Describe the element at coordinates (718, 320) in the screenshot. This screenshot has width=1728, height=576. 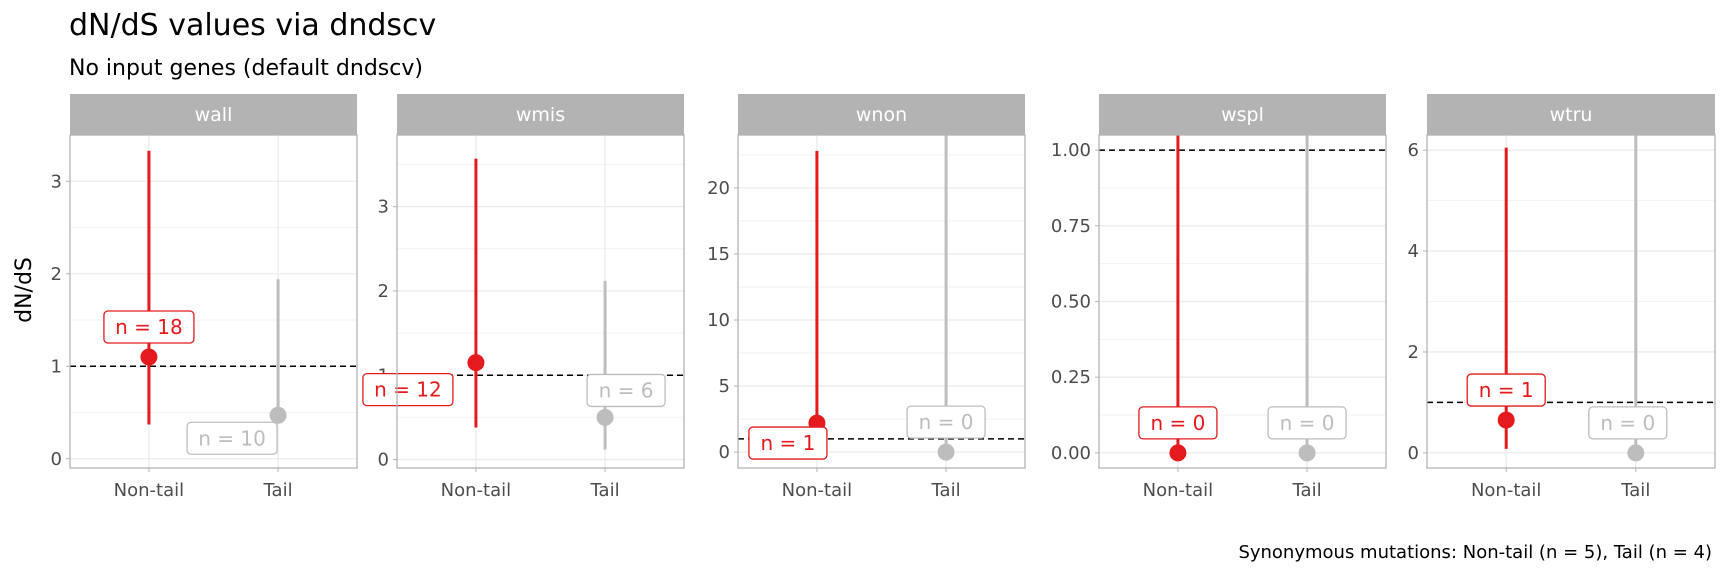
I see `y-tick-label: 10` at that location.